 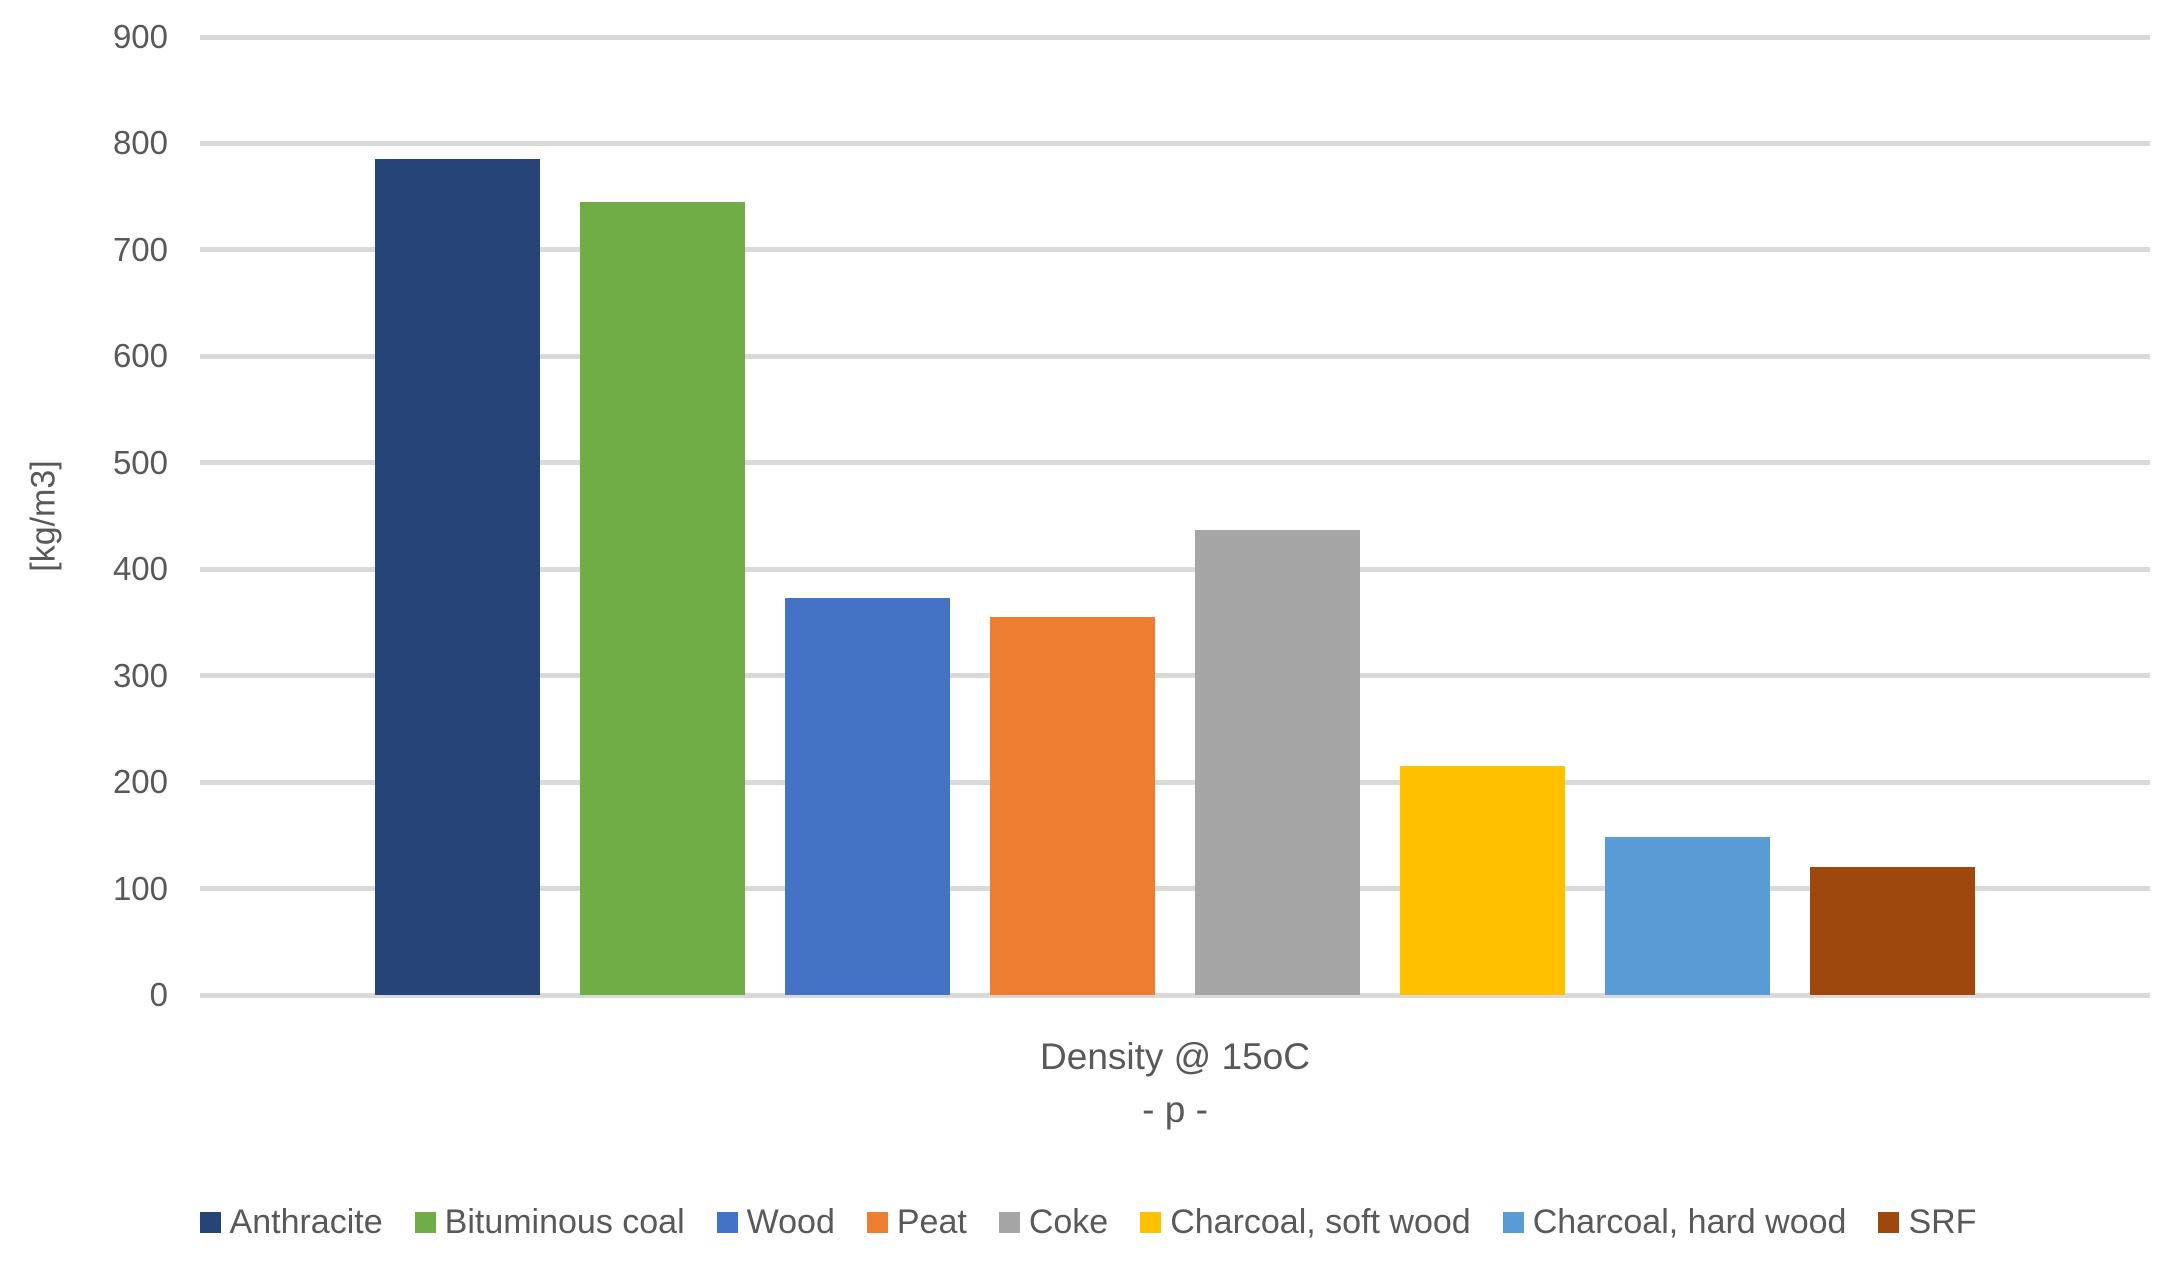 I want to click on legend-label-wood: Wood, so click(x=790, y=1222).